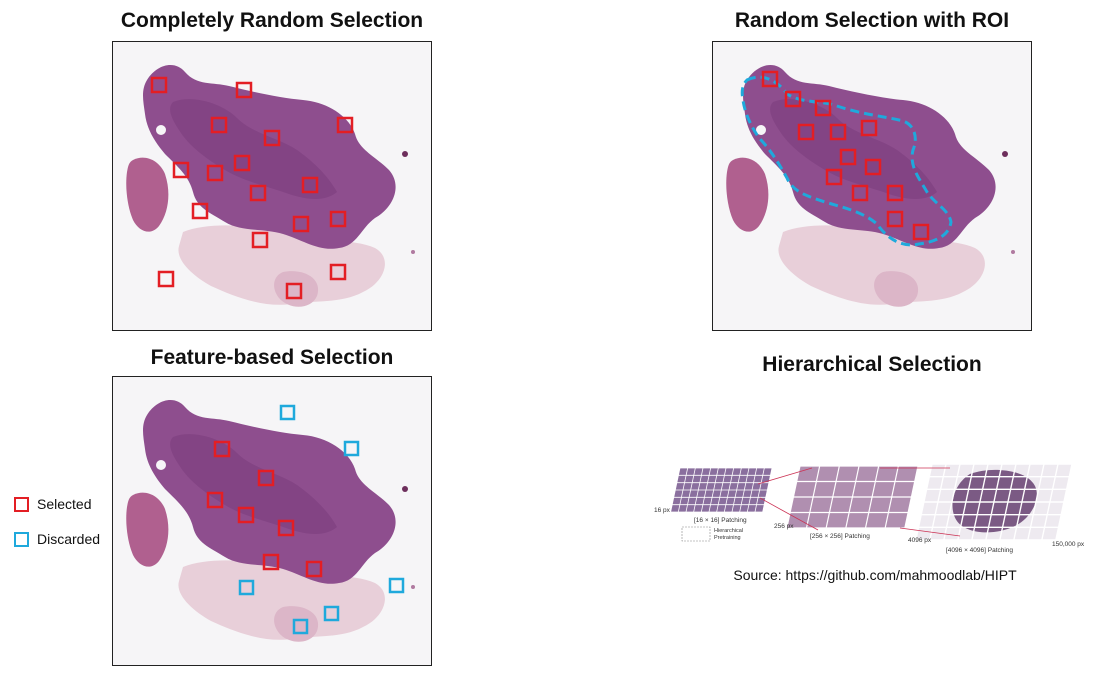 This screenshot has width=1100, height=674. Describe the element at coordinates (872, 364) in the screenshot. I see `title-hierarchical: Hierarchical Selection` at that location.